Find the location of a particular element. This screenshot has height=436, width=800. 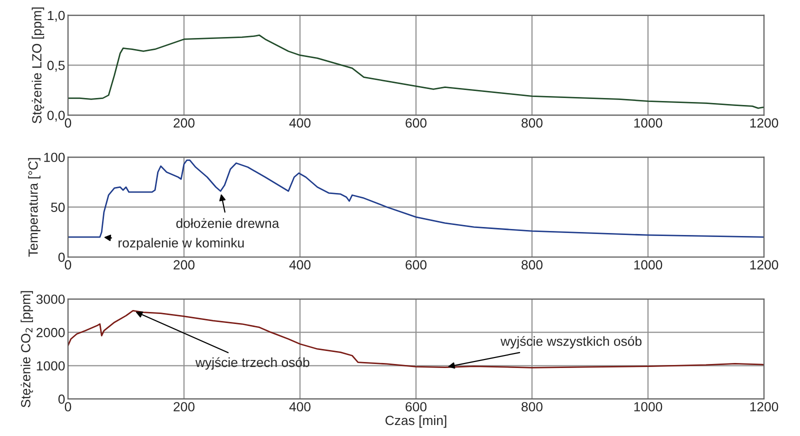

y-tick-label: 50 is located at coordinates (58, 207).